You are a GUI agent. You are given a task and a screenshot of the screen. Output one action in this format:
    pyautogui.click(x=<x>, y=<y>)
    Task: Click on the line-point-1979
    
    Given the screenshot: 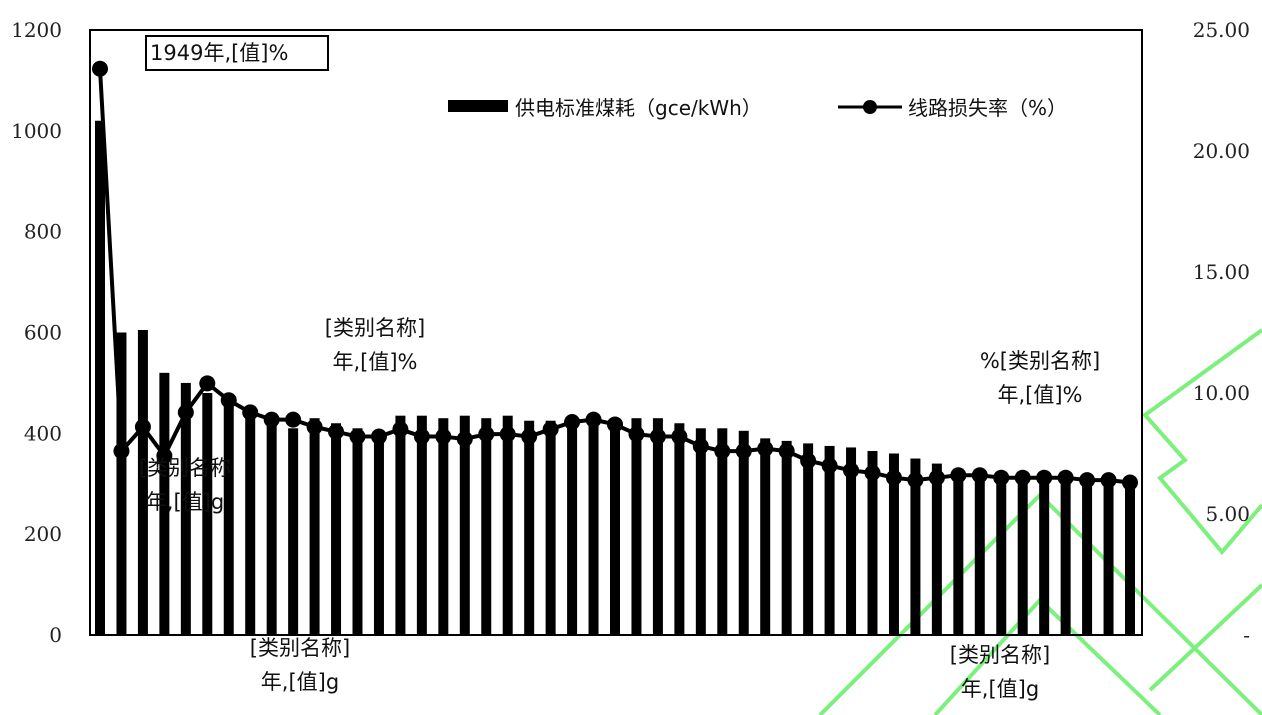 What is the action you would take?
    pyautogui.click(x=743, y=451)
    